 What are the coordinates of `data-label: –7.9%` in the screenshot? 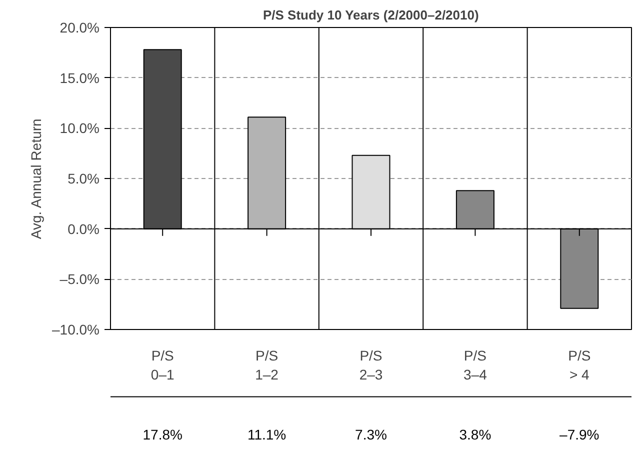 It's located at (580, 434).